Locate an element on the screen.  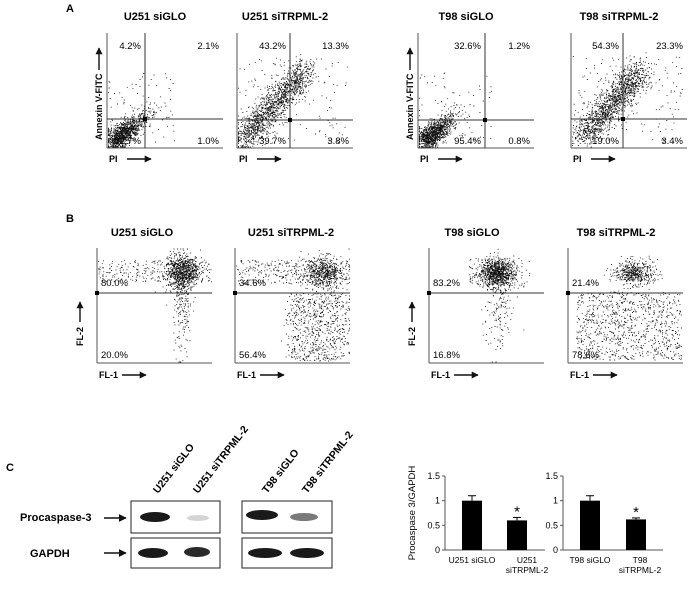
quadrant-upper-right: 23.3% is located at coordinates (669, 46).